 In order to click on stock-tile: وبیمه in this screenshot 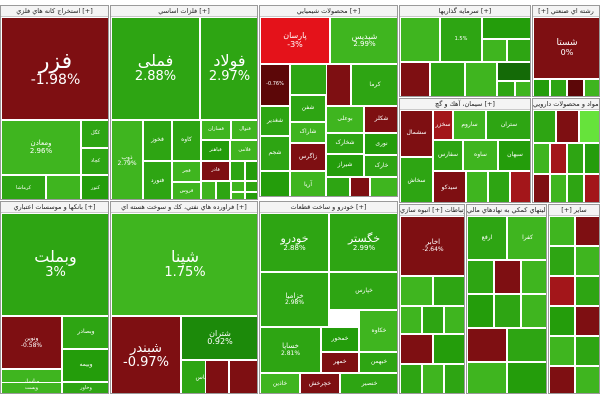, I will do `click(85, 365)`.